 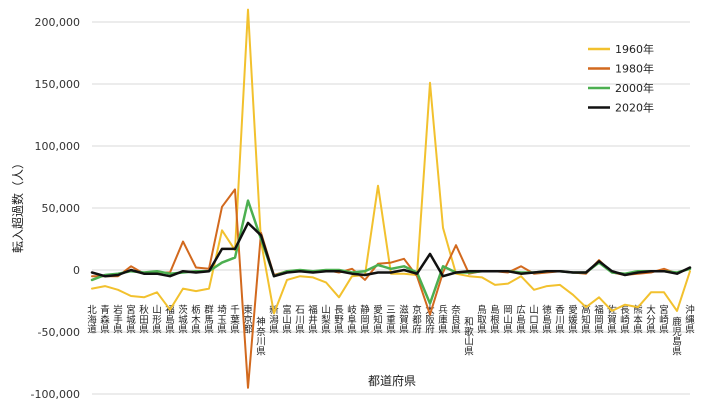 What do you see at coordinates (326, 320) in the screenshot?
I see `x-tick-label: 山梨県` at bounding box center [326, 320].